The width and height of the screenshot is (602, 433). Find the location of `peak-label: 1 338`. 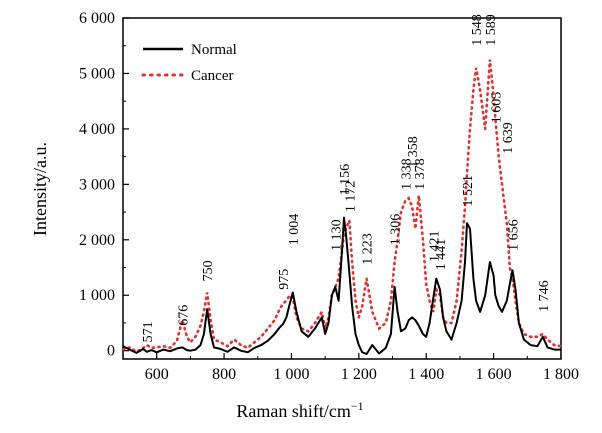

peak-label: 1 338 is located at coordinates (406, 174).